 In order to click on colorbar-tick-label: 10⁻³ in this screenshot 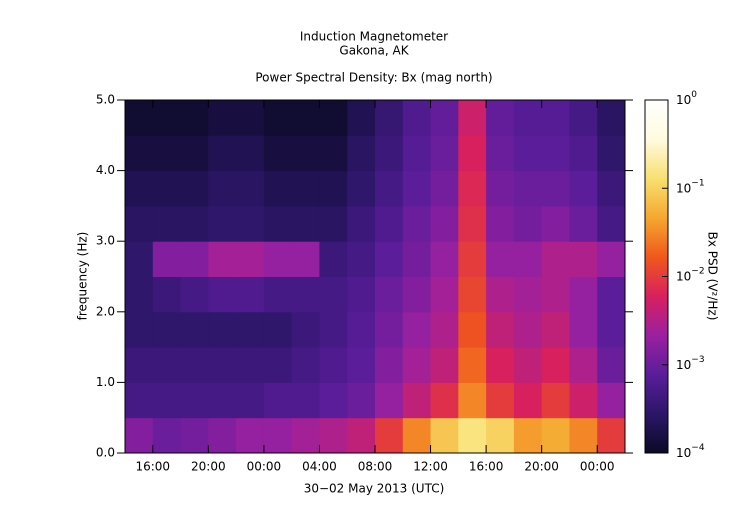, I will do `click(690, 362)`.